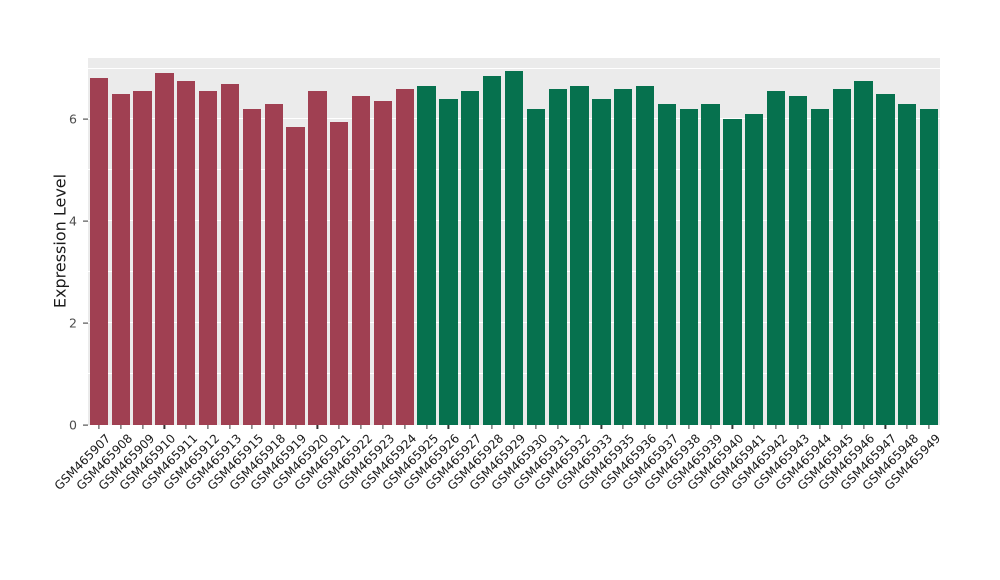 This screenshot has width=1000, height=580. What do you see at coordinates (73, 118) in the screenshot?
I see `y-tick-label: 6` at bounding box center [73, 118].